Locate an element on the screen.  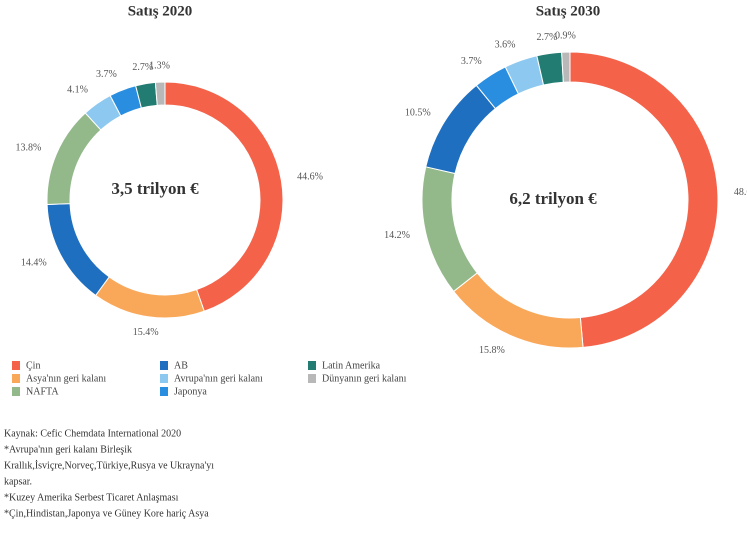
data-label: 4.1% is located at coordinates (77, 90).